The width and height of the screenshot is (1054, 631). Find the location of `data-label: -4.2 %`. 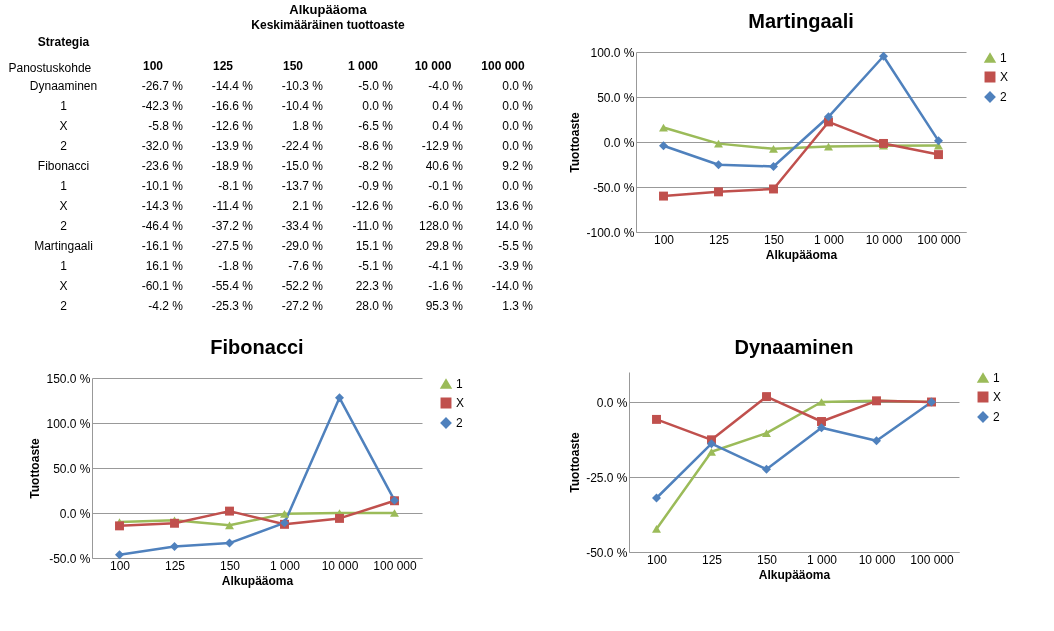

data-label: -4.2 % is located at coordinates (166, 306).